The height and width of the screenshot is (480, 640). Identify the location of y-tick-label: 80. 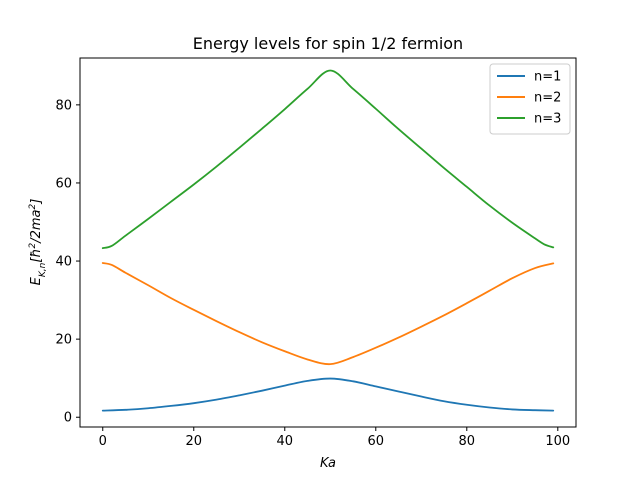
(63, 105).